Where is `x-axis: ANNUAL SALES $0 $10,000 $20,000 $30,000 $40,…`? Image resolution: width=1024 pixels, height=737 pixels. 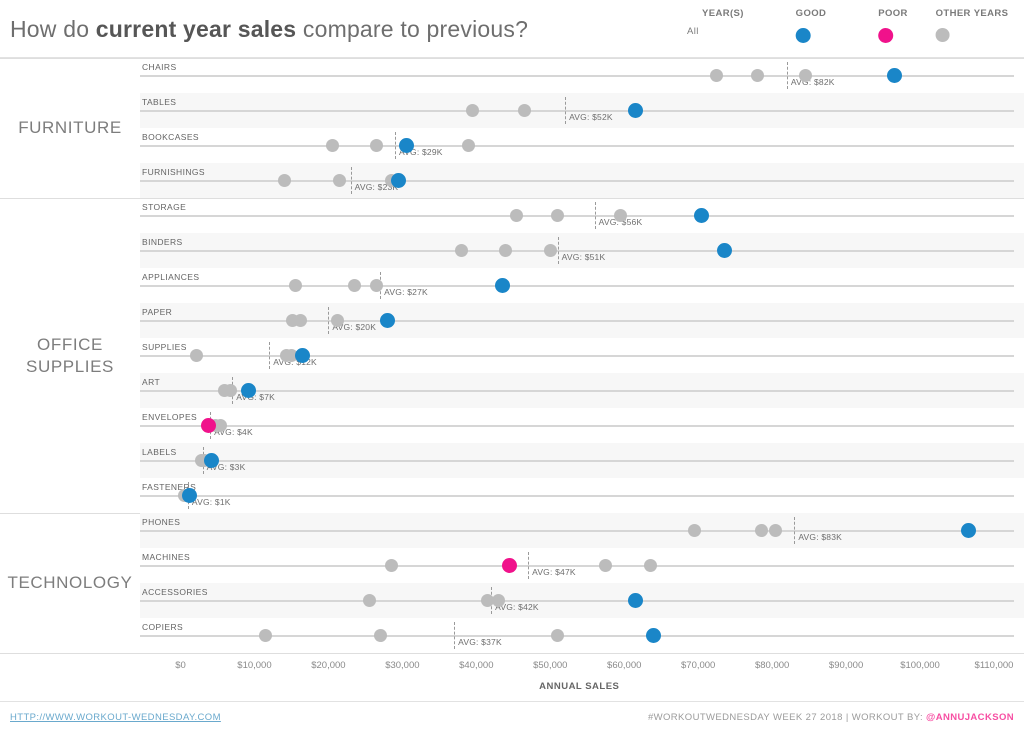
x-axis: ANNUAL SALES $0 $10,000 $20,000 $30,000 $40,… is located at coordinates (512, 677).